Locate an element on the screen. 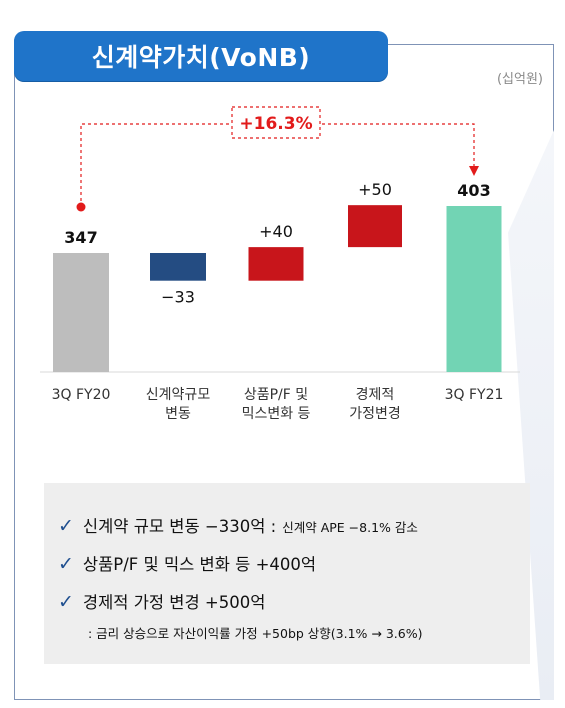 The width and height of the screenshot is (565, 708). value-label-1: 347 is located at coordinates (80, 237).